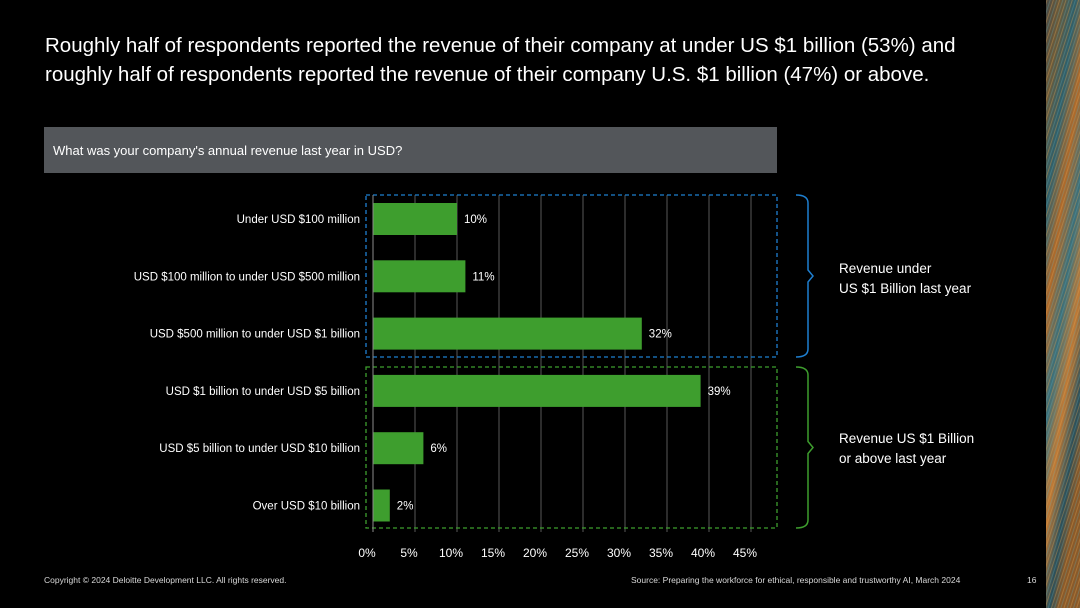  Describe the element at coordinates (893, 458) in the screenshot. I see `group-over-label-line2: or above last year` at that location.